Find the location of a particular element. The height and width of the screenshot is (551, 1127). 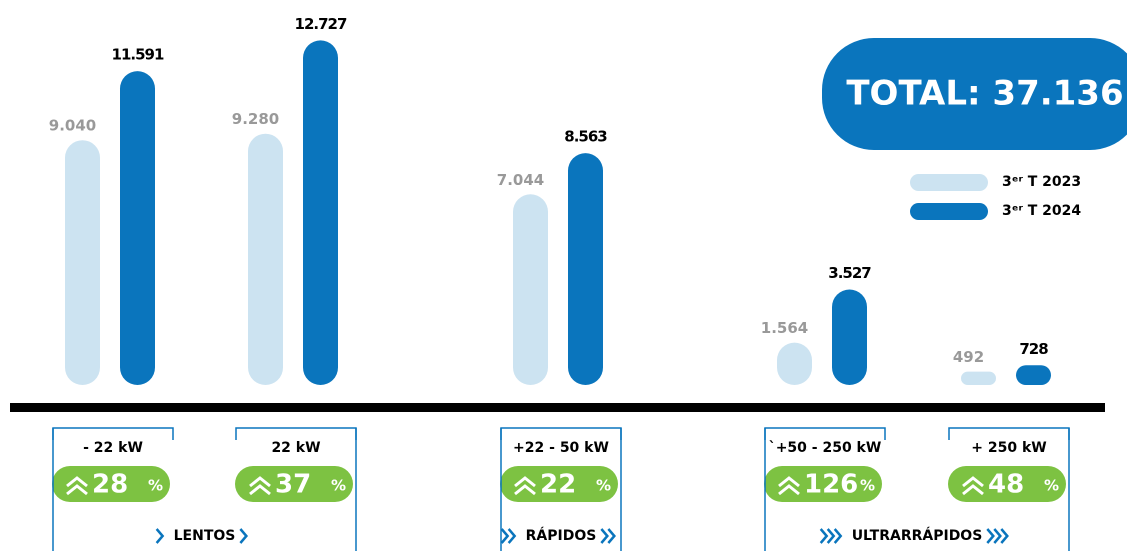

growth-value: 37 is located at coordinates (293, 485).